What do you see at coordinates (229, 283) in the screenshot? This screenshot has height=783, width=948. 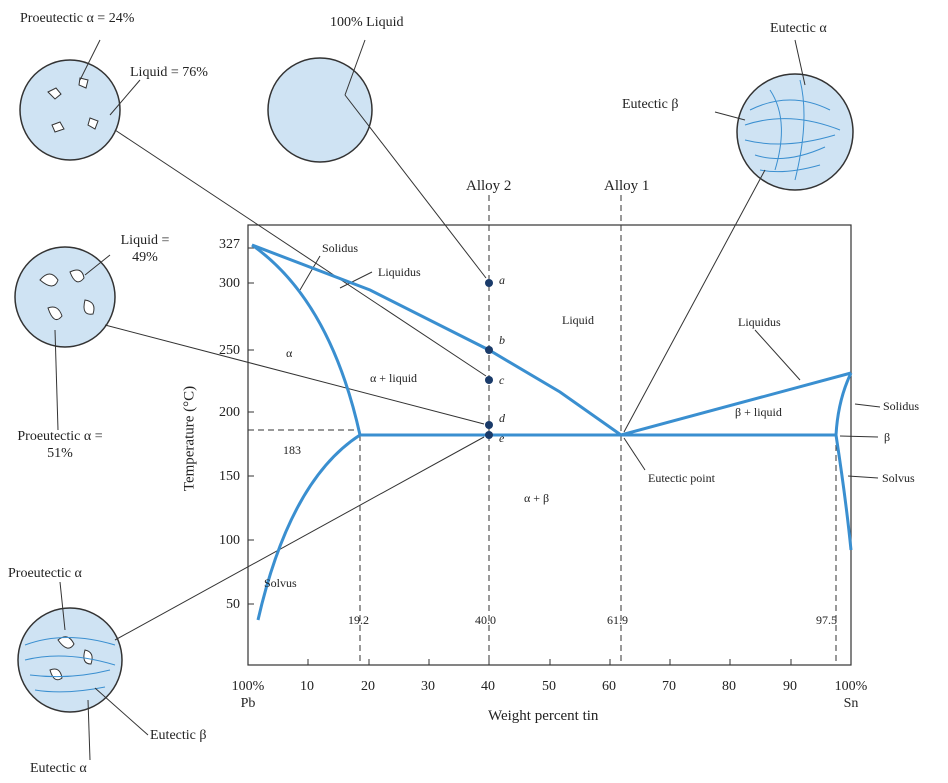 I see `y-tick-label: 300` at bounding box center [229, 283].